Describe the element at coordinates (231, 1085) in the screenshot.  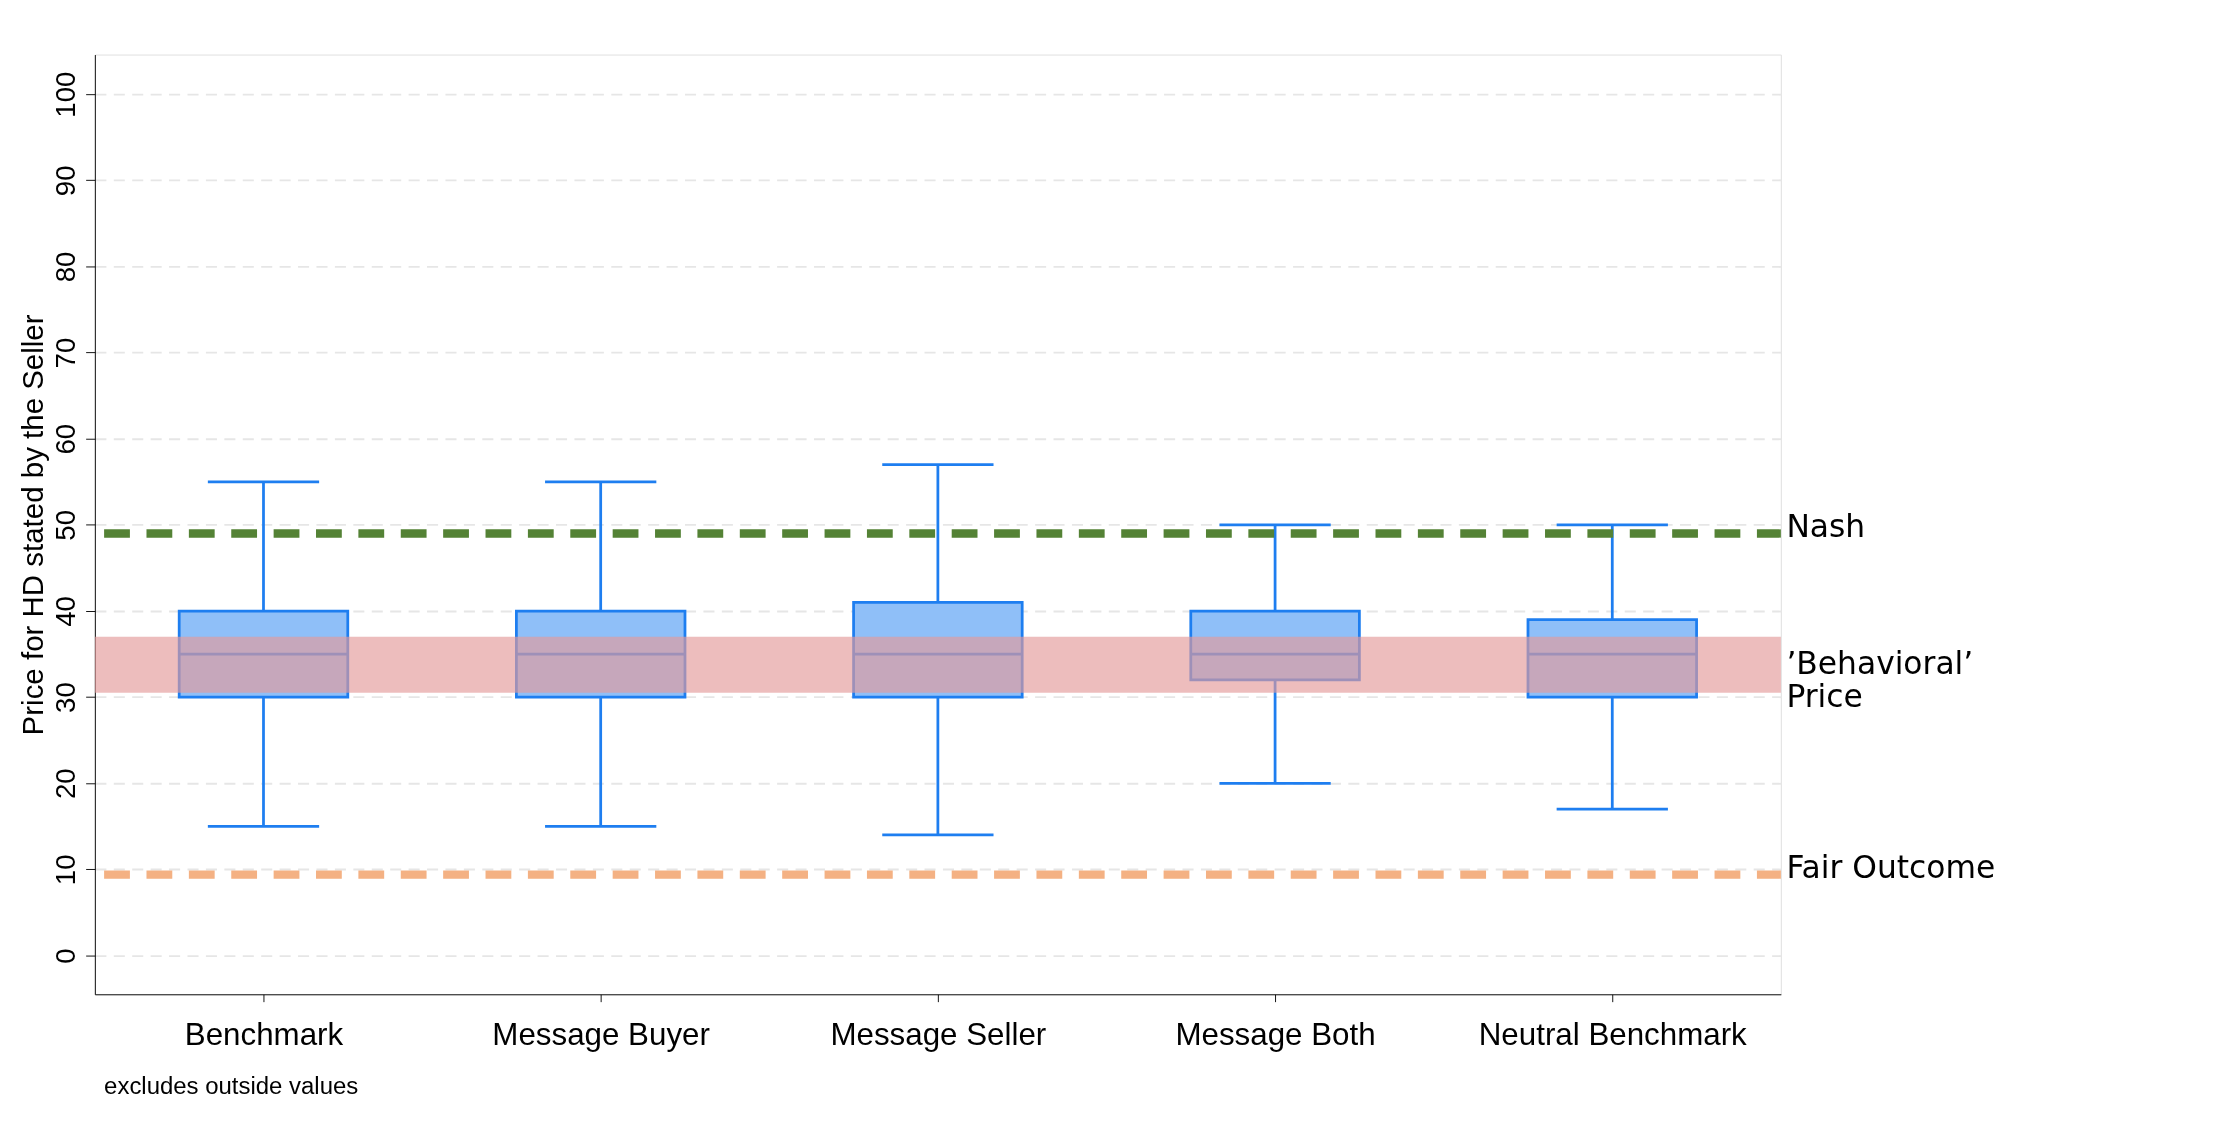
I see `text: excludes outside values` at that location.